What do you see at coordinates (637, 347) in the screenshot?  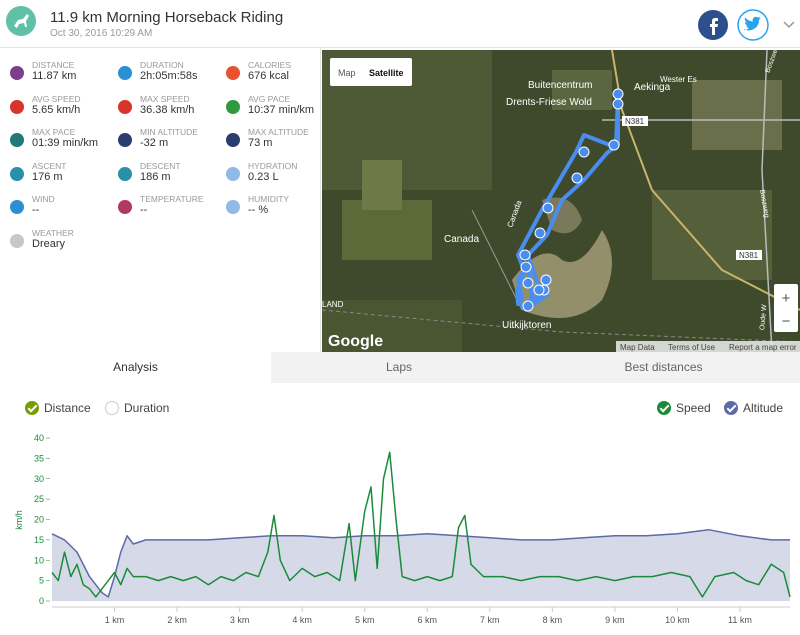 I see `map-footer: Map Data` at bounding box center [637, 347].